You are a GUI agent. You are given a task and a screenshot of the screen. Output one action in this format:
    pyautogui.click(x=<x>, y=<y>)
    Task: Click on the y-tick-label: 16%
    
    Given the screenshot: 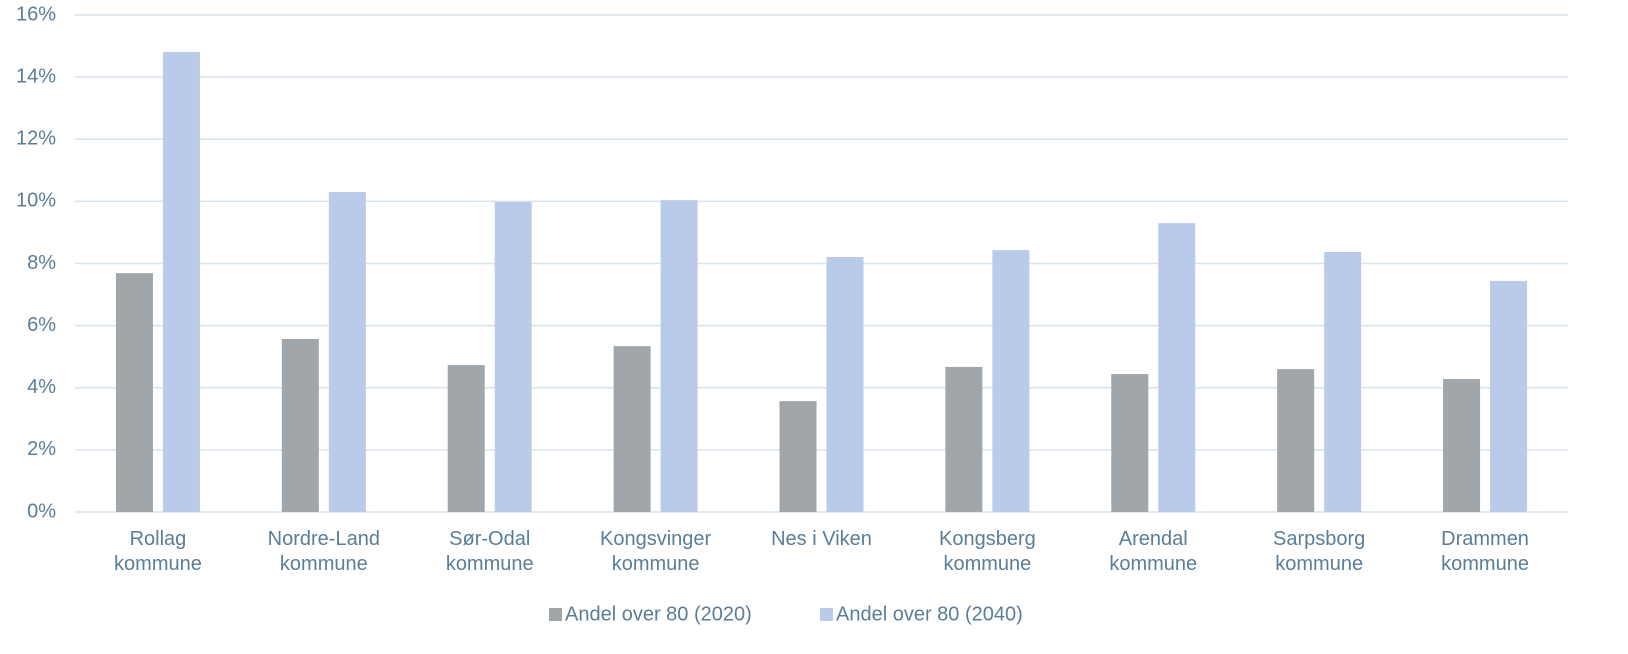 What is the action you would take?
    pyautogui.click(x=36, y=14)
    